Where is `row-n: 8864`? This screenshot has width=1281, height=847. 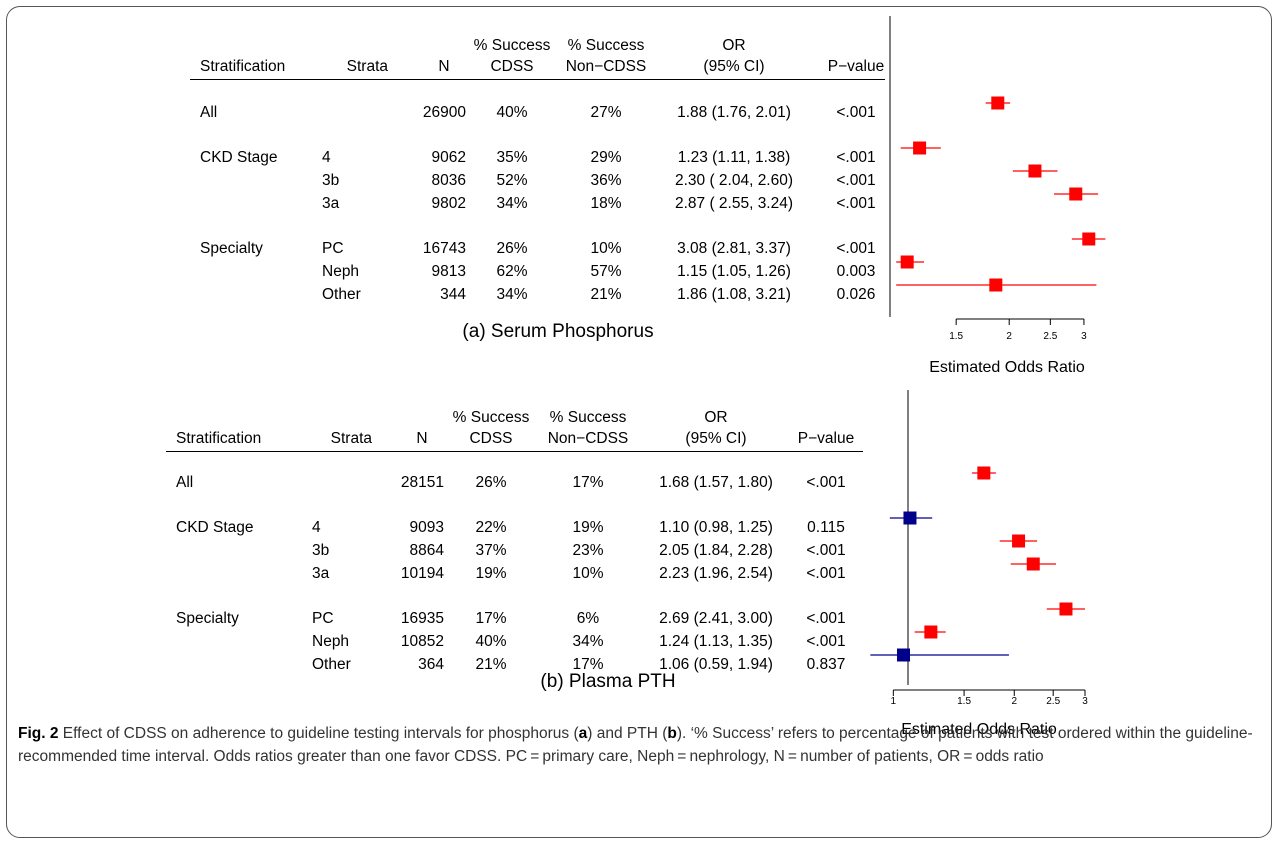
row-n: 8864 is located at coordinates (426, 550).